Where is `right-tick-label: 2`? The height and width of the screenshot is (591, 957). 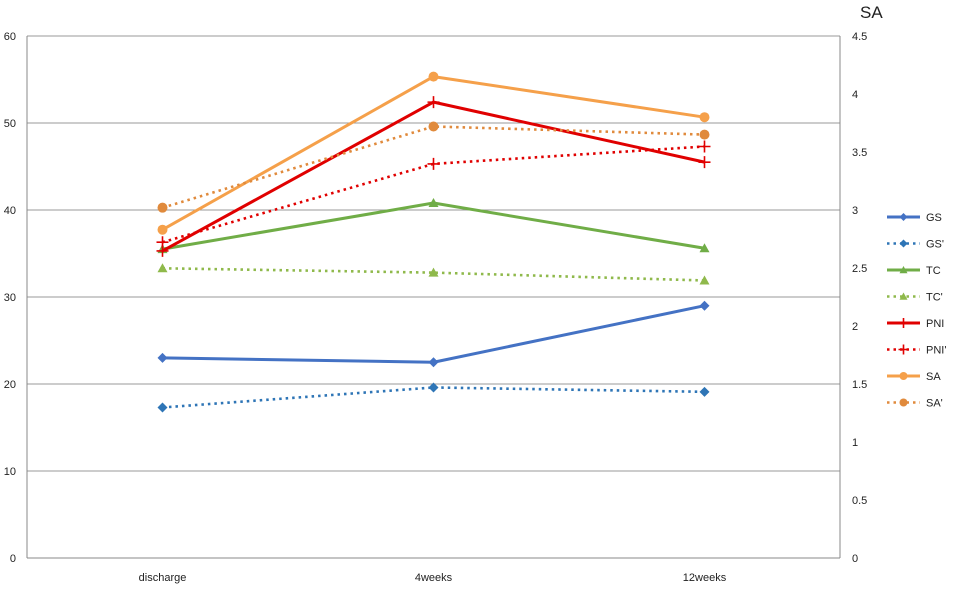 right-tick-label: 2 is located at coordinates (855, 327).